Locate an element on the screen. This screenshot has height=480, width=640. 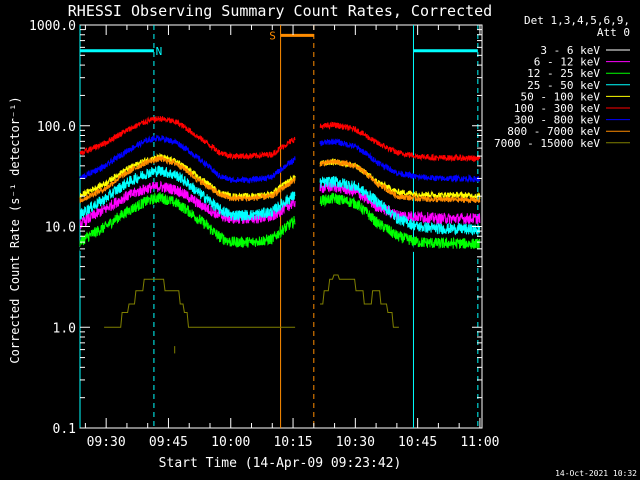
series-line-25-50-kev is located at coordinates (280, 200).